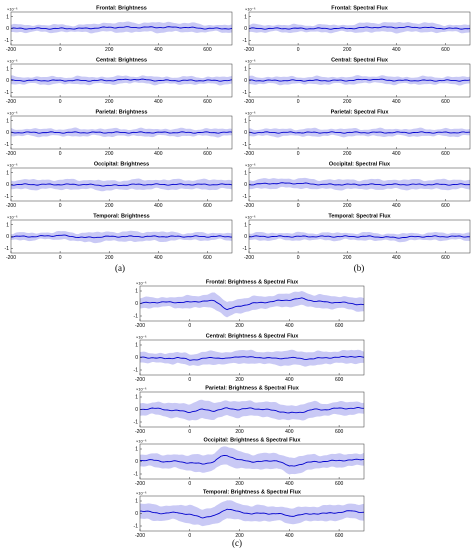  Describe the element at coordinates (120, 268) in the screenshot. I see `subfigure-caption: (a)` at that location.